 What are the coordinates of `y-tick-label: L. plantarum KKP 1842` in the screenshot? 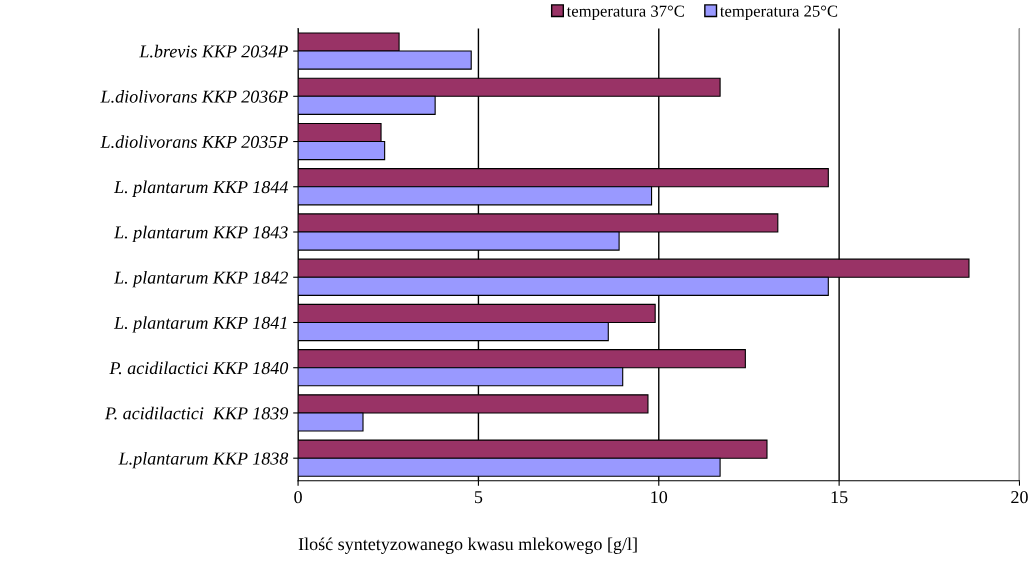 It's located at (200, 279).